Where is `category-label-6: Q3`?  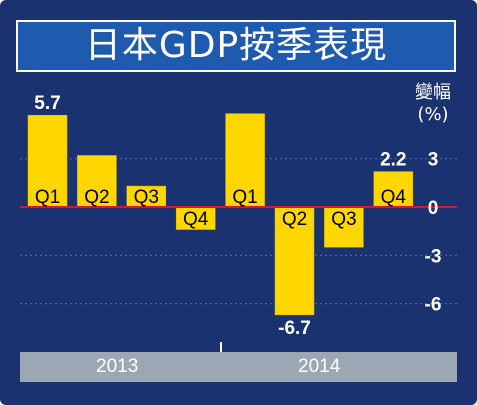
category-label-6: Q3 is located at coordinates (343, 219).